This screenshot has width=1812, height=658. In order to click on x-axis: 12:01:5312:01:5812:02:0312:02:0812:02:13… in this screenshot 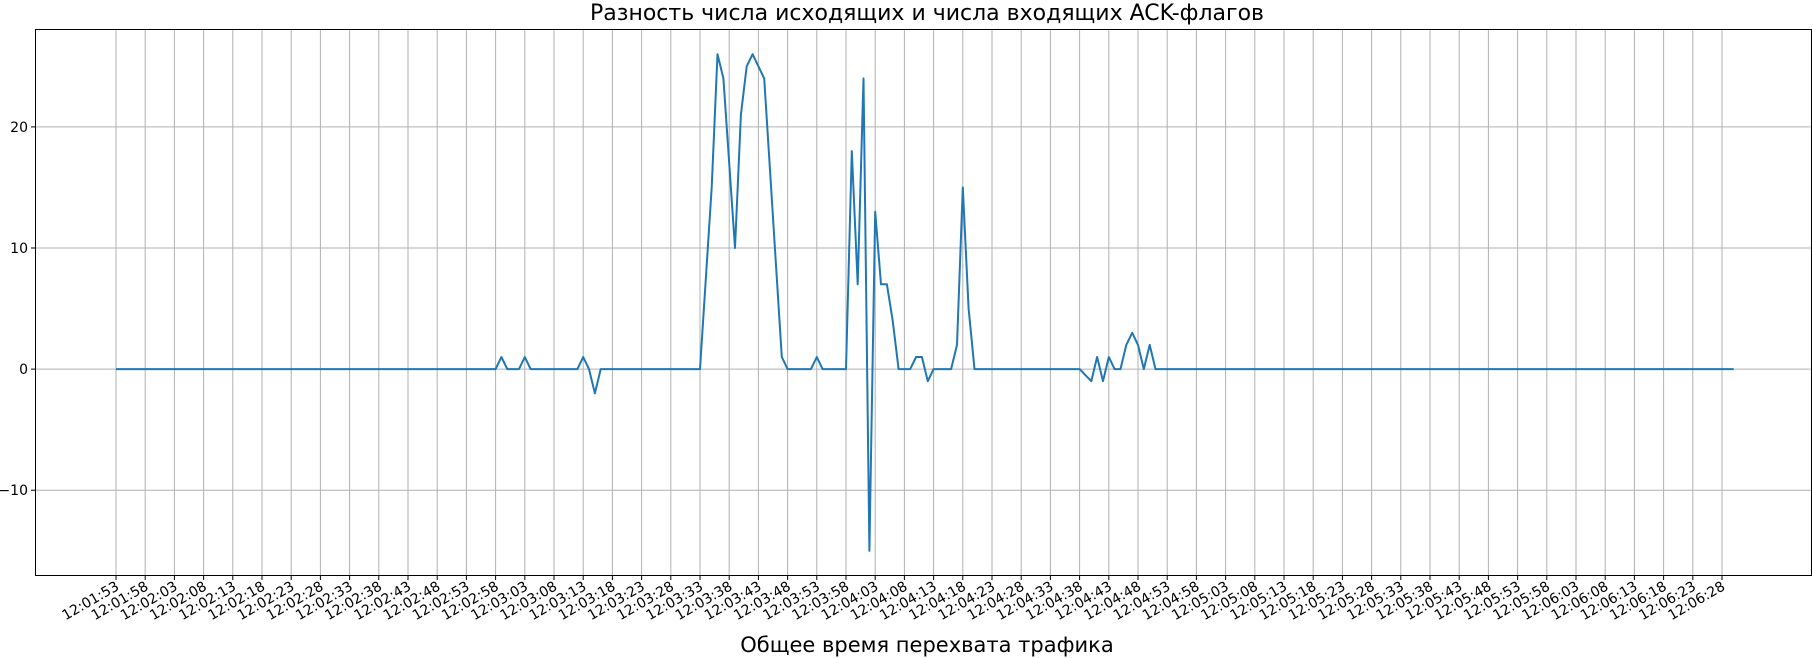, I will do `click(894, 599)`.